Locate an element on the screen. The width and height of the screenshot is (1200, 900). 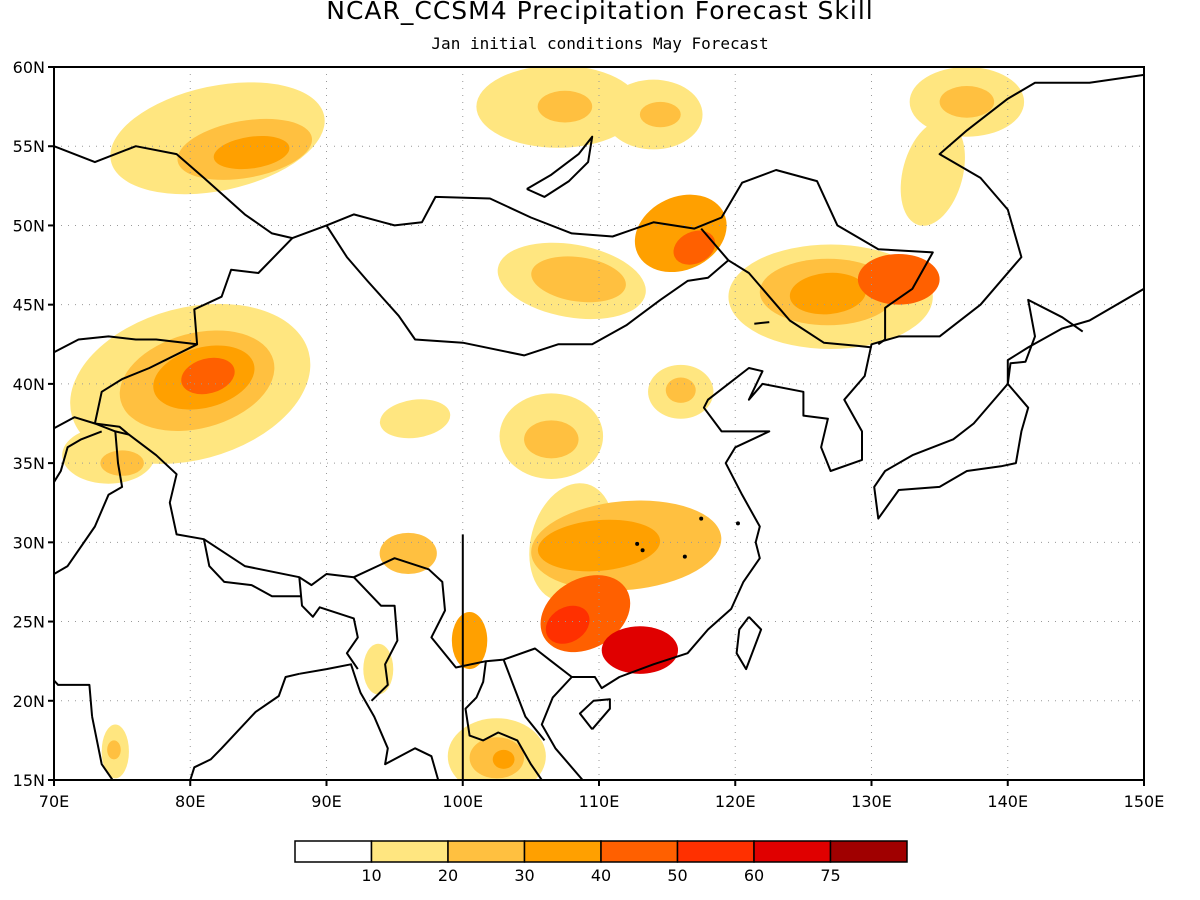
map-title: NCAR_CCSM4 Precipitation Forecast Skill is located at coordinates (600, 12).